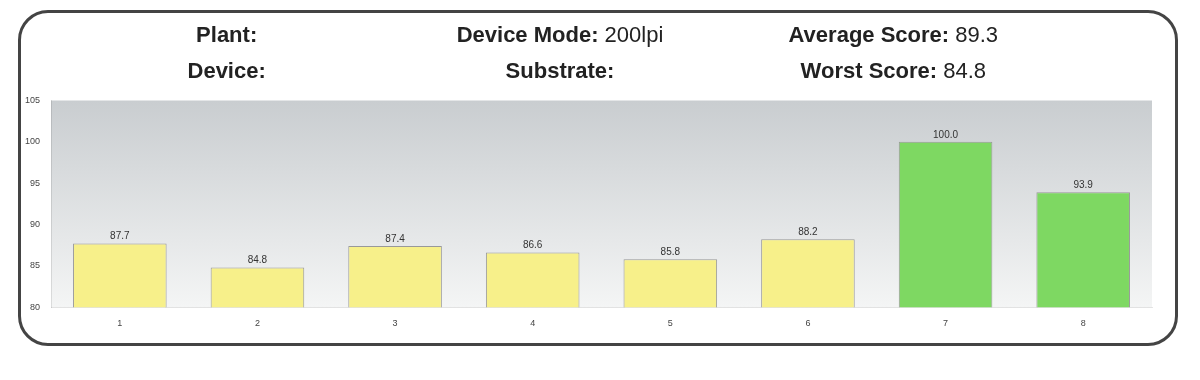 Image resolution: width=1200 pixels, height=380 pixels. I want to click on x-tick-label: 8, so click(1083, 323).